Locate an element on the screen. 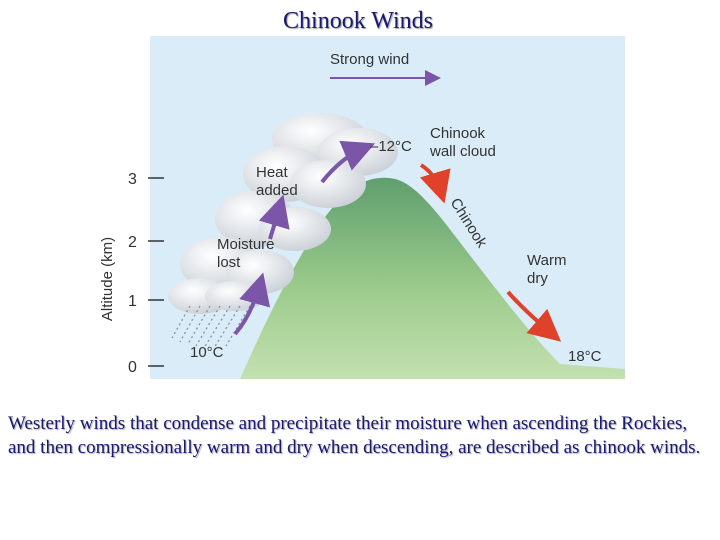 This screenshot has height=540, width=720. temp-lee-label: 18°C is located at coordinates (585, 356).